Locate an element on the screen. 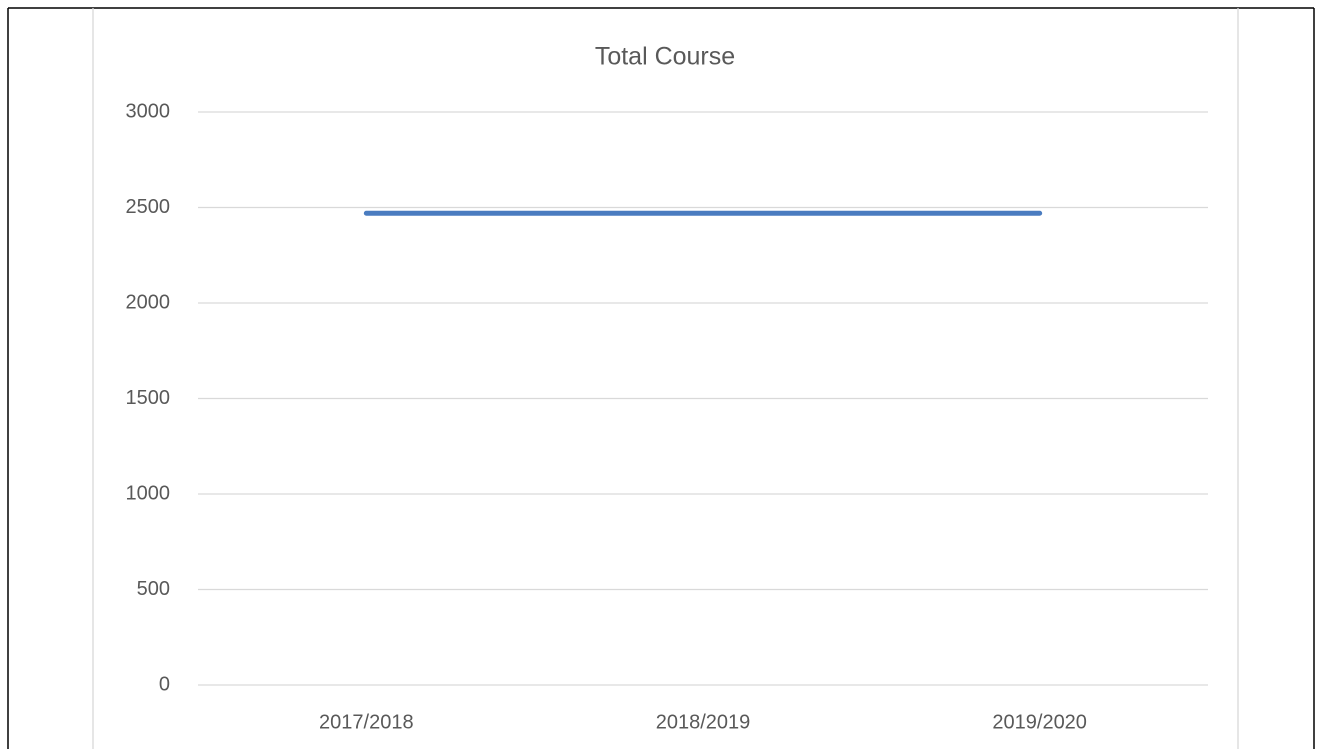 The width and height of the screenshot is (1322, 749). y-tick-label: 2000 is located at coordinates (148, 302).